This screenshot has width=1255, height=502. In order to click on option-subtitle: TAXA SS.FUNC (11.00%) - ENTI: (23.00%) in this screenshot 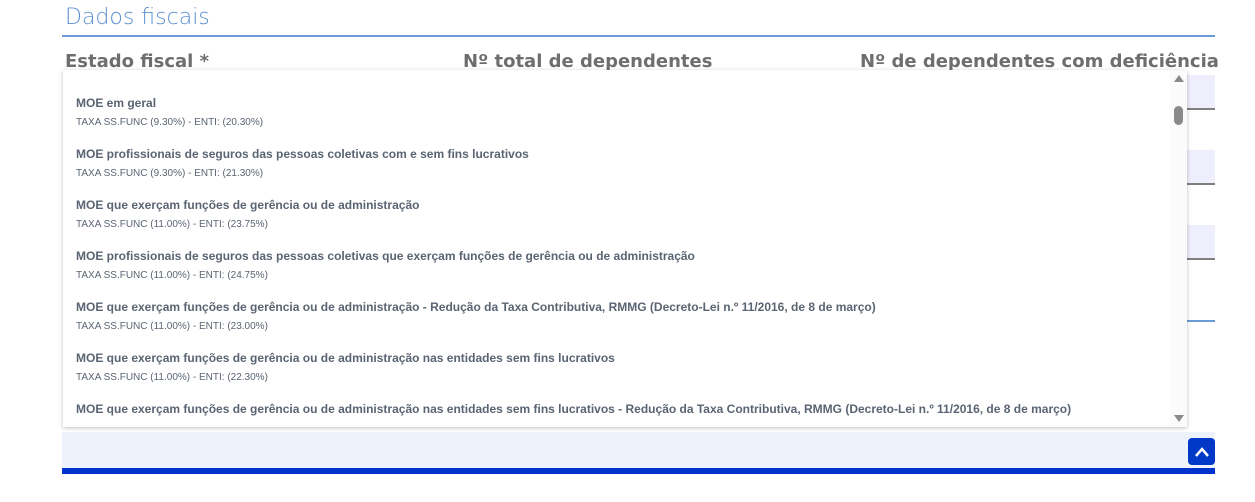, I will do `click(172, 326)`.